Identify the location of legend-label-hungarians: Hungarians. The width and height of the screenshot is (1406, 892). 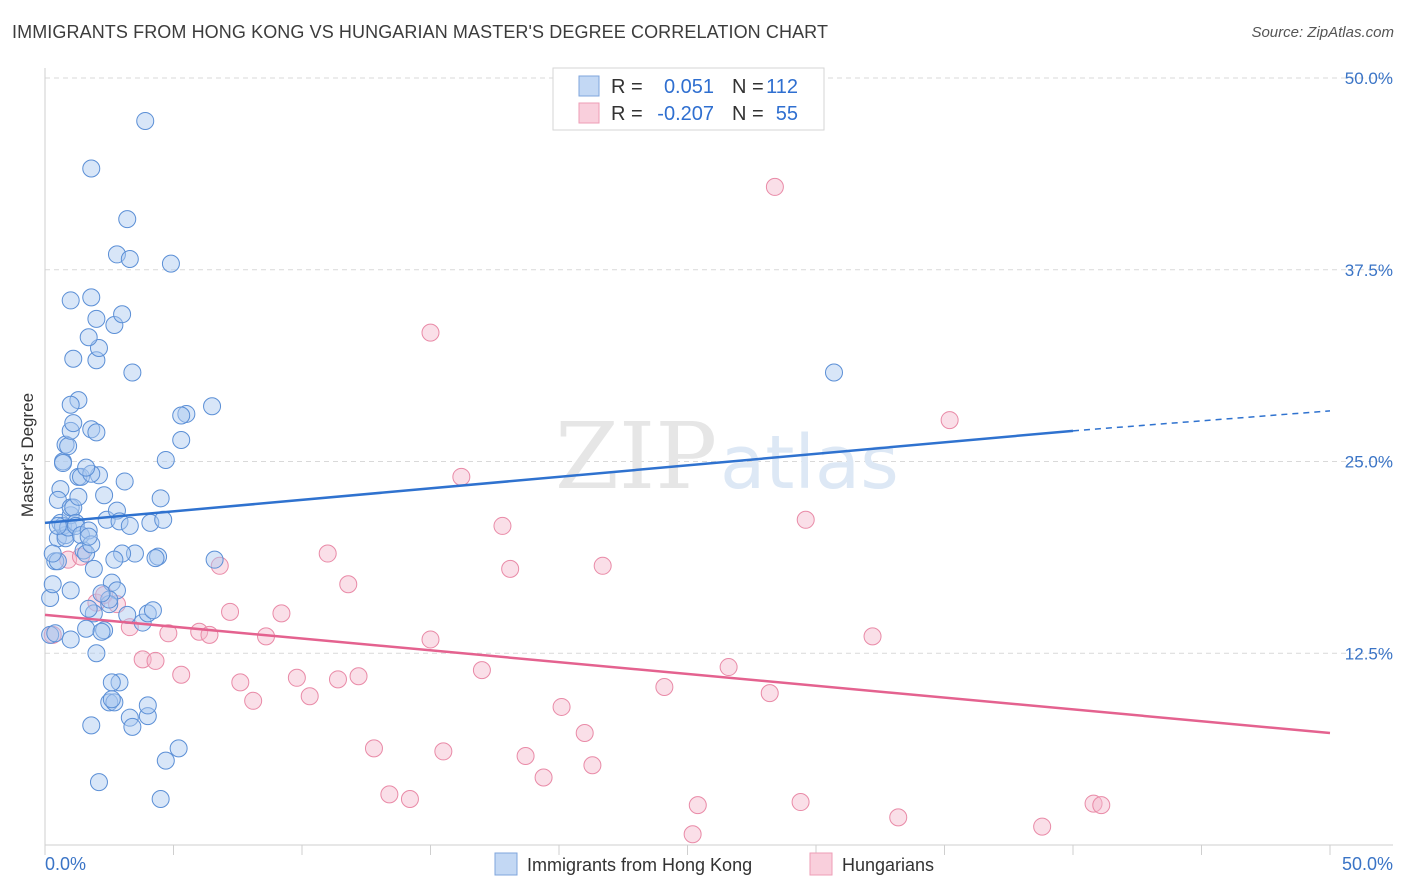
(888, 865).